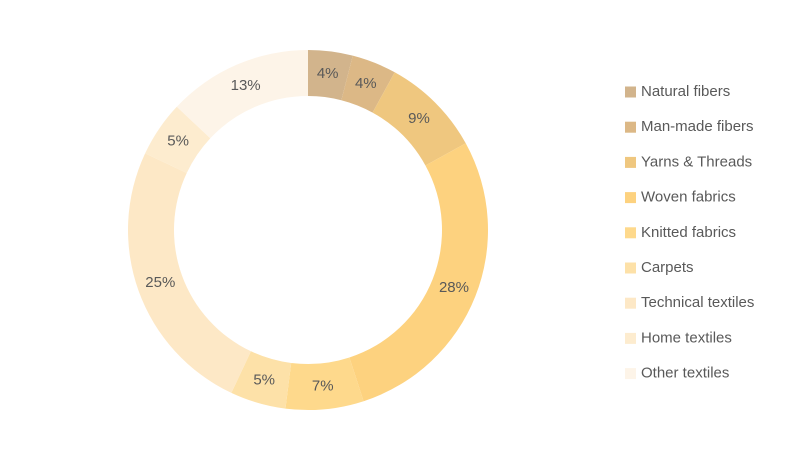 This screenshot has width=794, height=466. I want to click on legend-label: Knitted fabrics, so click(688, 232).